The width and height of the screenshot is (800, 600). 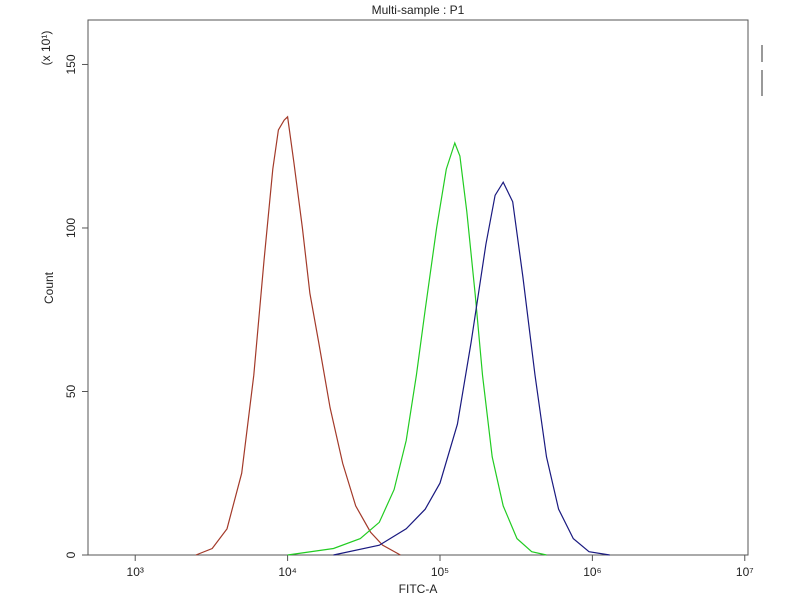 I want to click on x-tick-label: 10⁶, so click(x=592, y=572).